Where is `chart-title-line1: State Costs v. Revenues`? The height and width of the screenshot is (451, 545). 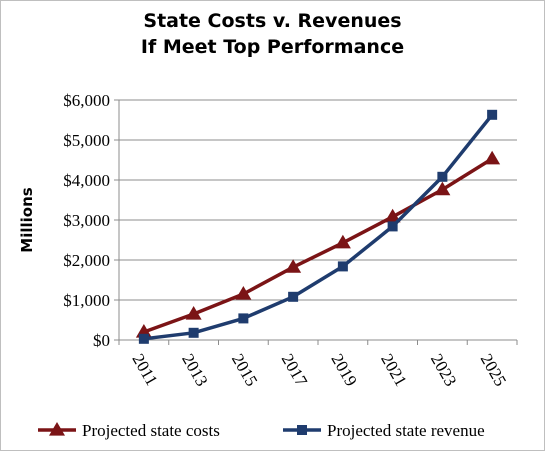
chart-title-line1: State Costs v. Revenues is located at coordinates (272, 21).